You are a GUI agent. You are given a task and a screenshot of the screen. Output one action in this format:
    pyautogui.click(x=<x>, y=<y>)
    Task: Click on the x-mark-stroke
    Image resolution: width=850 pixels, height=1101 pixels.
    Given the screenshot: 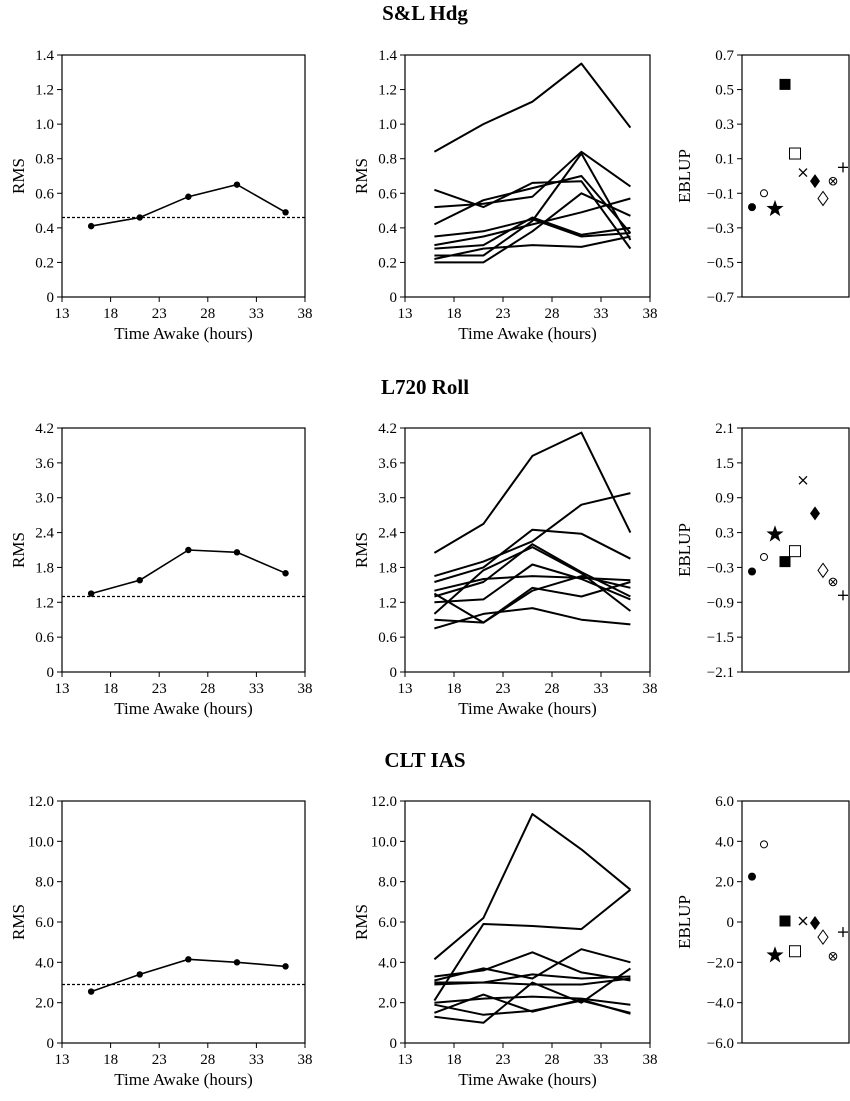 What is the action you would take?
    pyautogui.click(x=803, y=173)
    